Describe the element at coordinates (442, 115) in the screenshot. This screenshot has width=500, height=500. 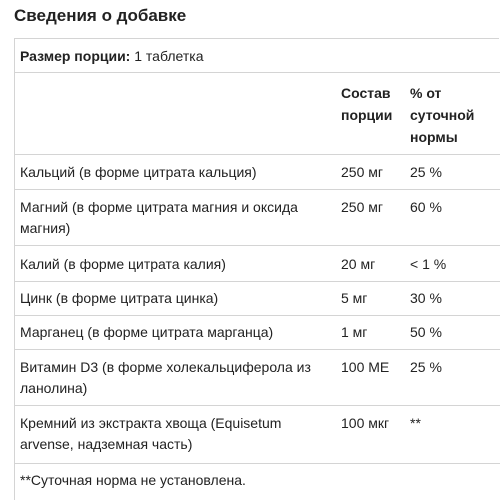
I see `header-dv-line-2: суточной` at that location.